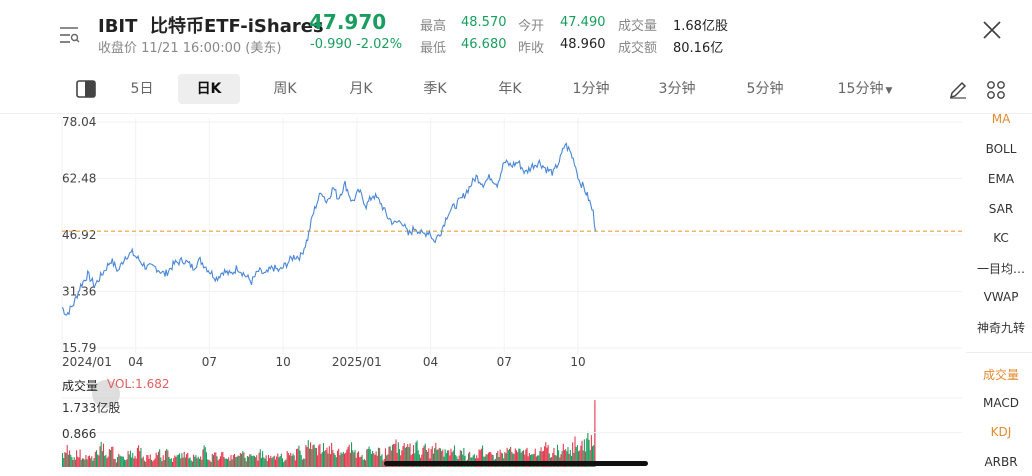 The width and height of the screenshot is (1032, 476). I want to click on volume-bars, so click(329, 433).